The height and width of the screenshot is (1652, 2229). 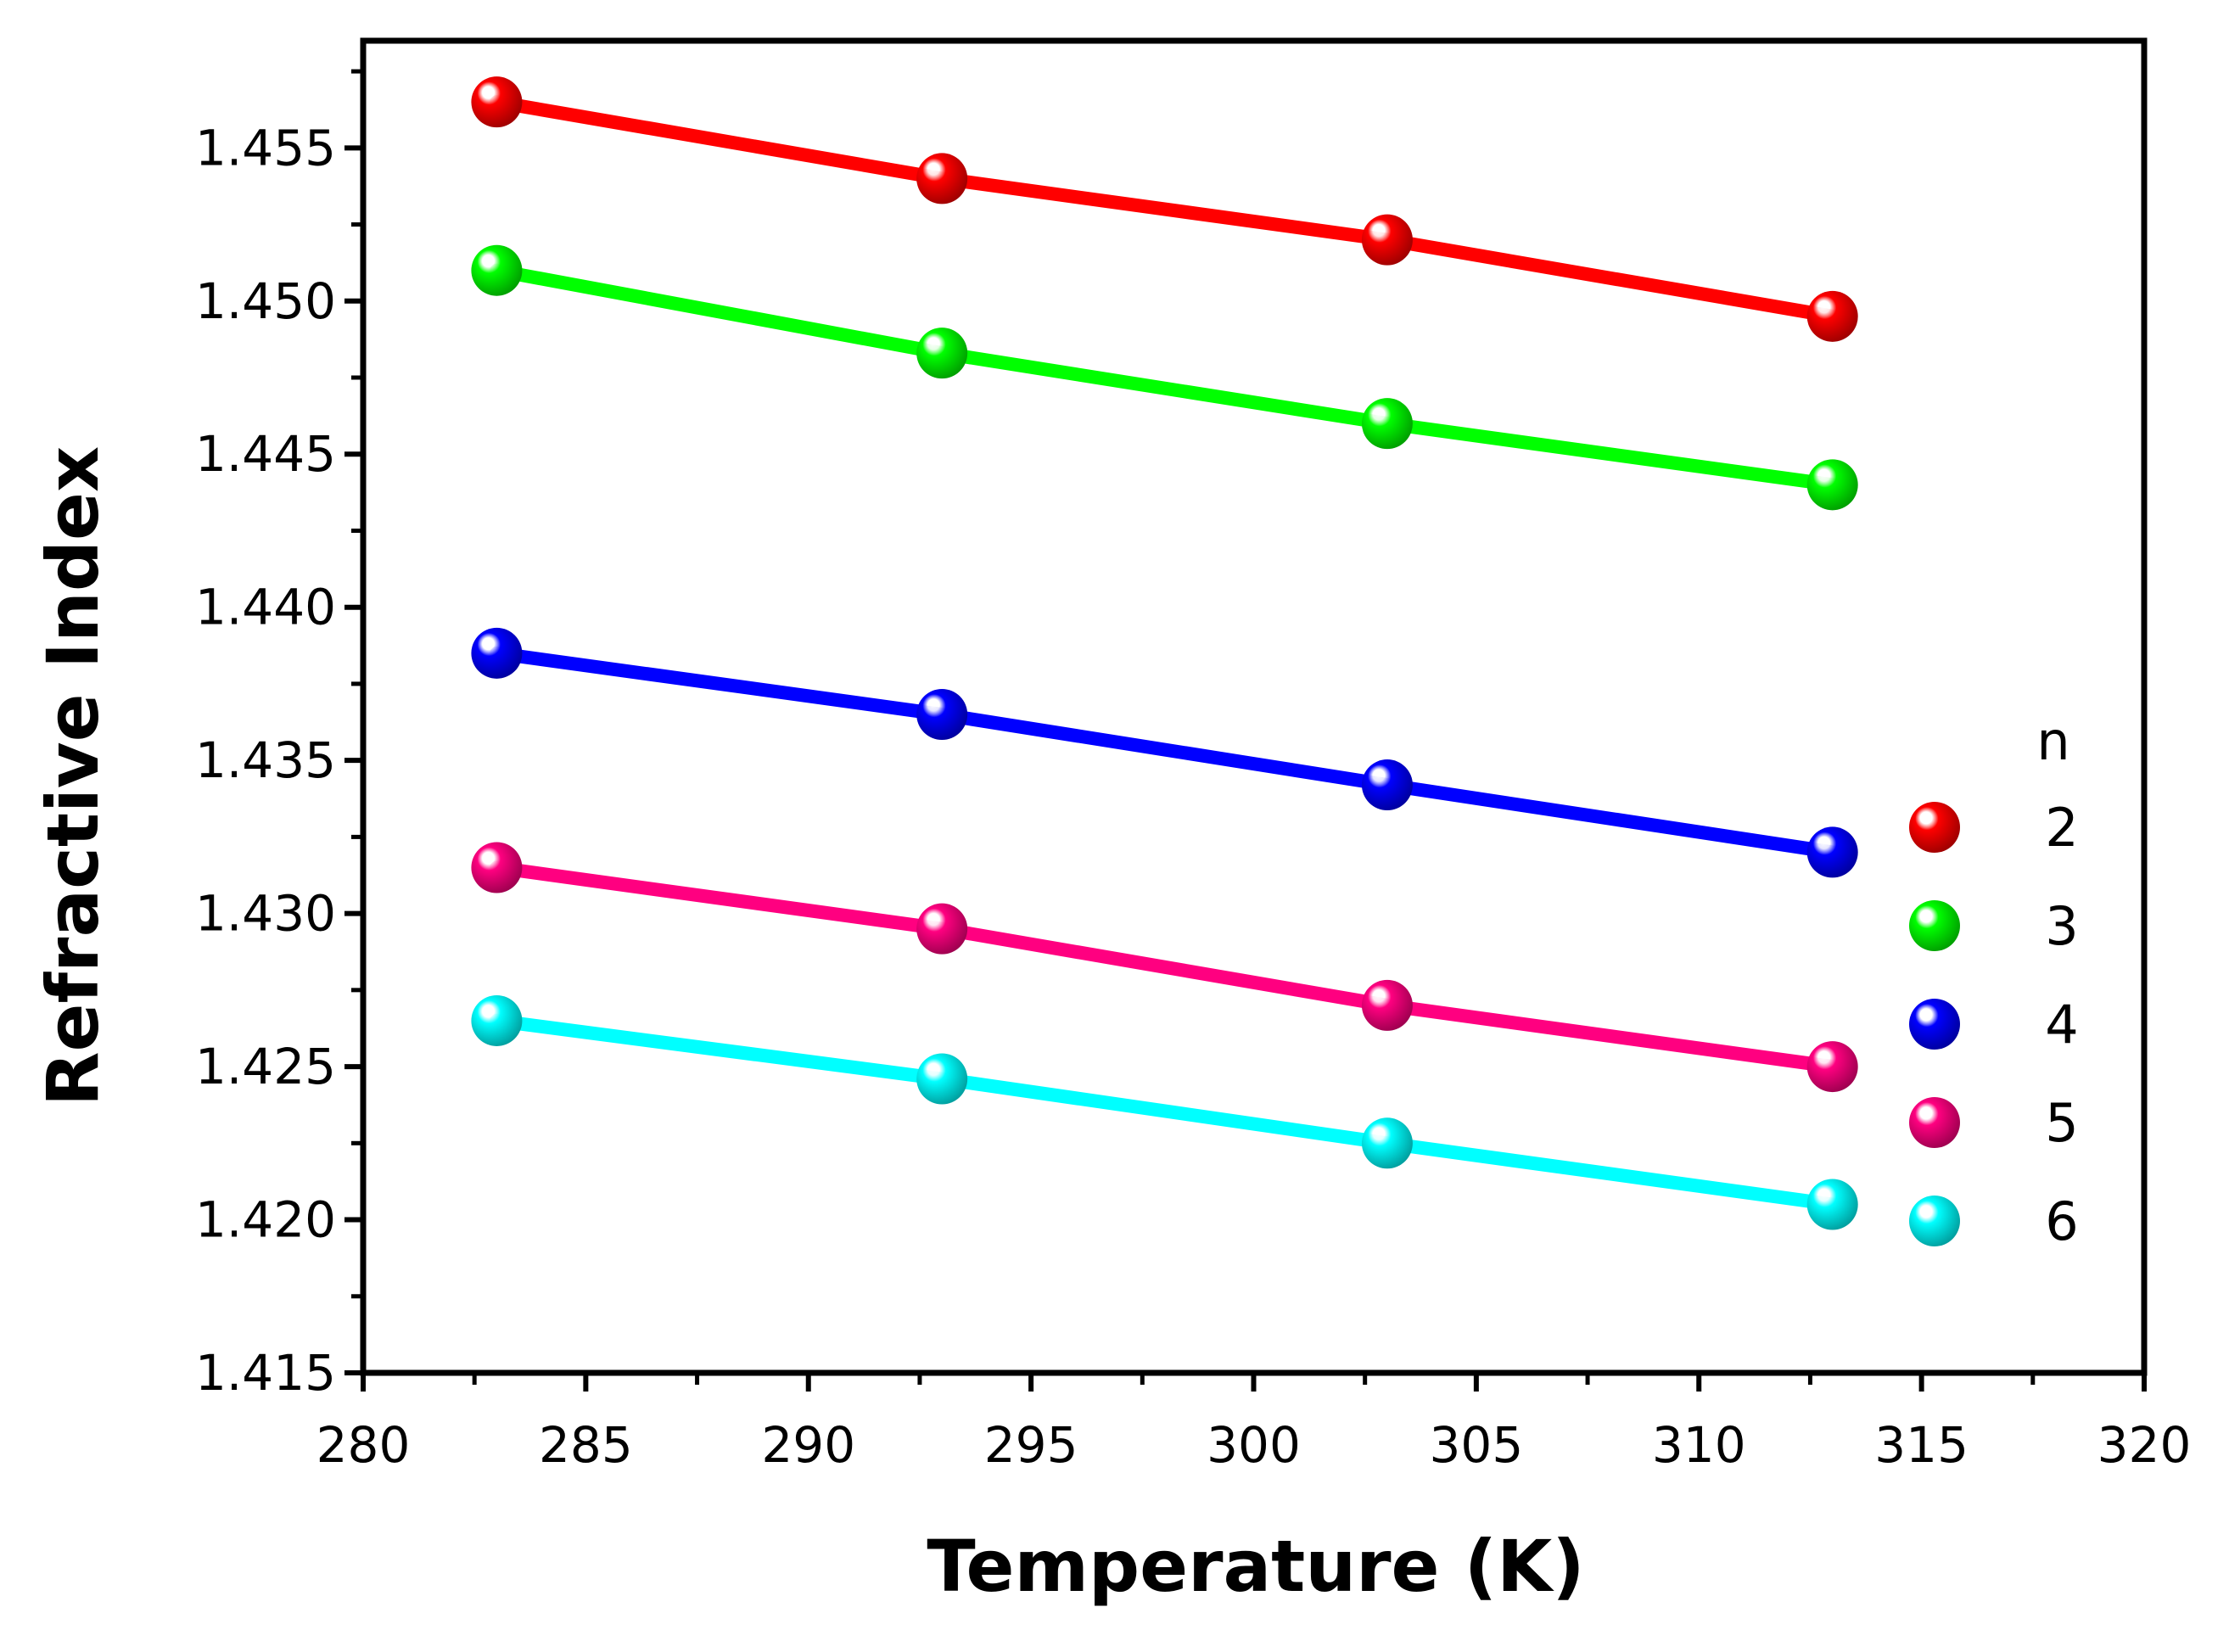 What do you see at coordinates (1031, 1445) in the screenshot?
I see `x-tick-label: 295` at bounding box center [1031, 1445].